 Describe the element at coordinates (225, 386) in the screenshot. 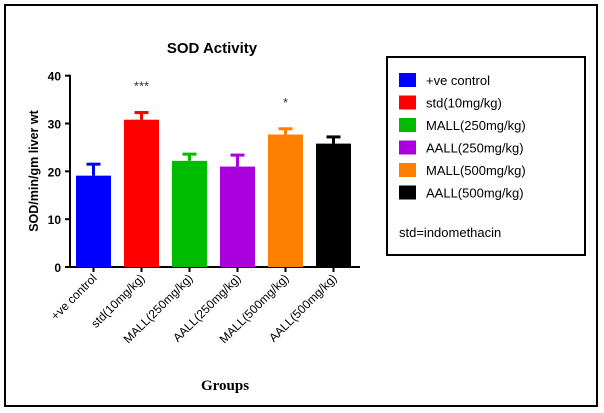

I see `x-axis-label: Groups` at that location.